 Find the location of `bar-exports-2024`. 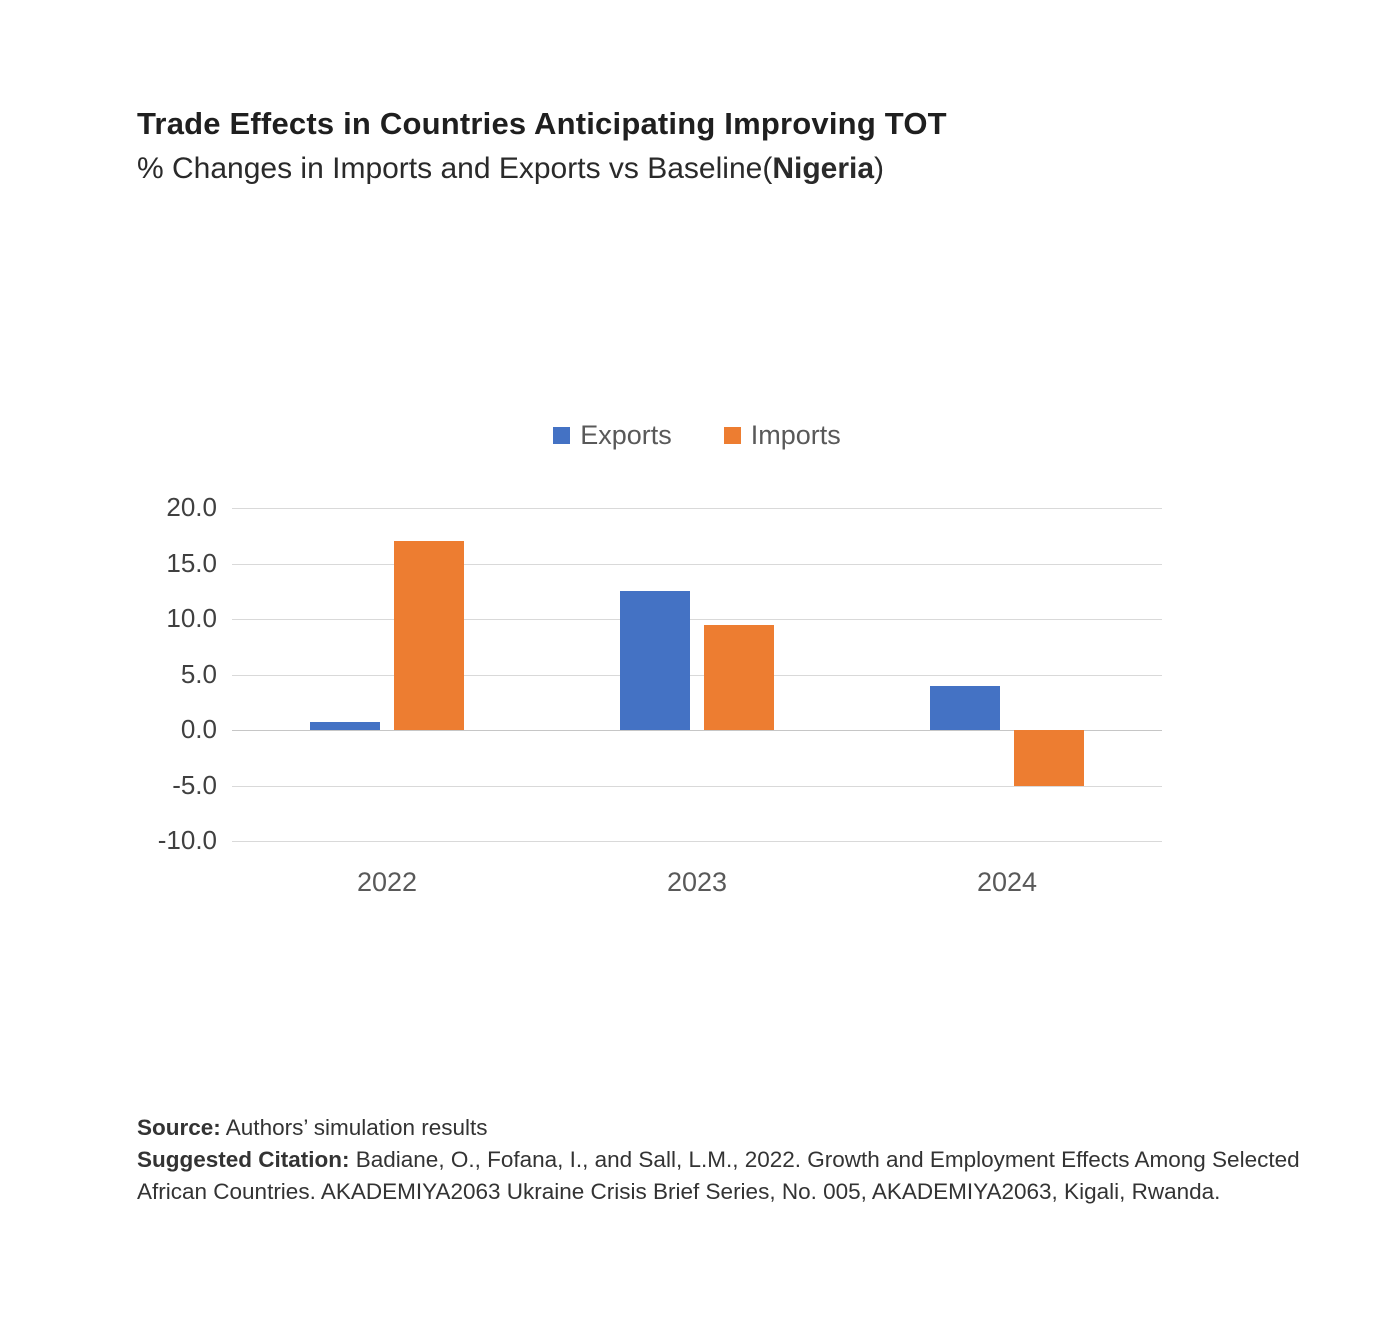

bar-exports-2024 is located at coordinates (965, 707).